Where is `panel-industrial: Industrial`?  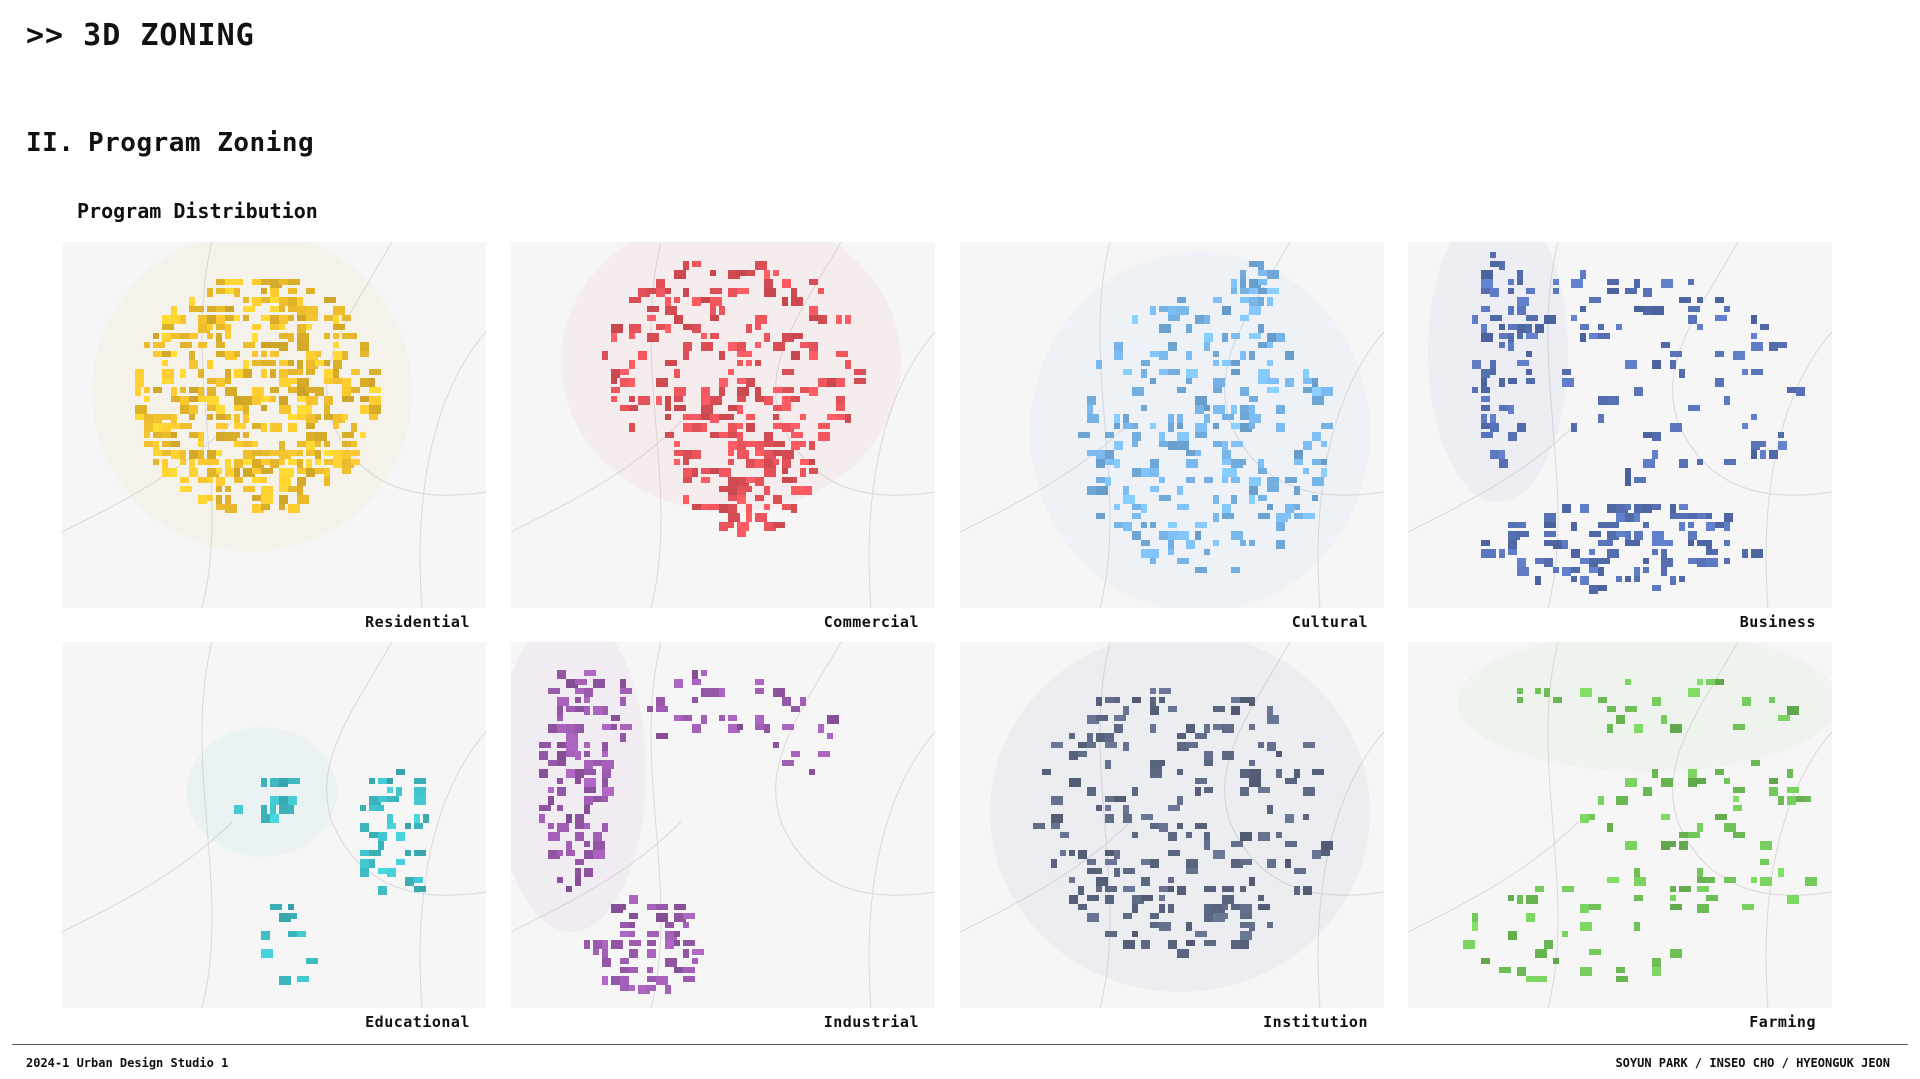
panel-industrial: Industrial is located at coordinates (723, 836).